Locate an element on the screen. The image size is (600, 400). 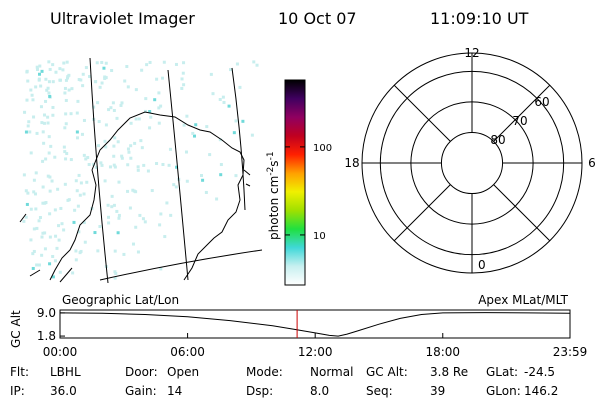
hour-label: 18 is located at coordinates (351, 163).